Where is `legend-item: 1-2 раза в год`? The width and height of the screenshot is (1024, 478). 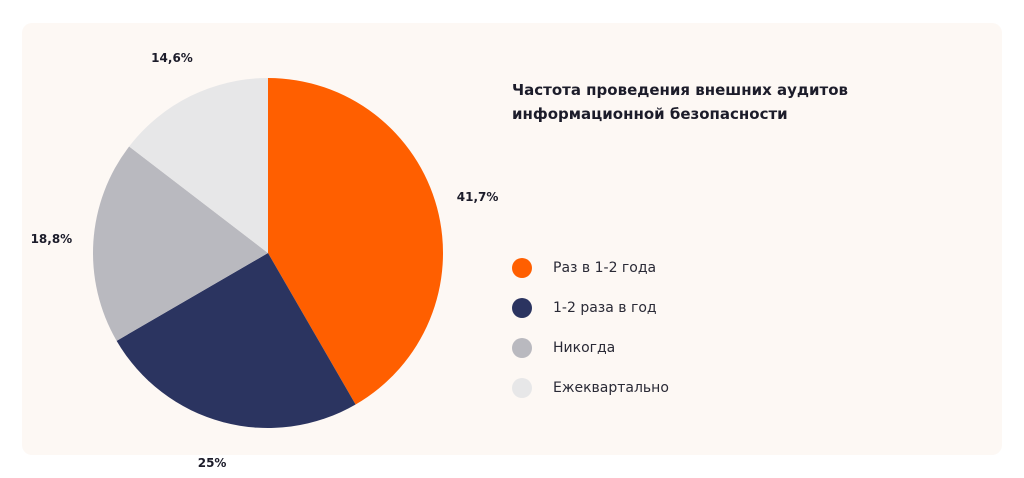
legend-item: 1-2 раза в год is located at coordinates (590, 308).